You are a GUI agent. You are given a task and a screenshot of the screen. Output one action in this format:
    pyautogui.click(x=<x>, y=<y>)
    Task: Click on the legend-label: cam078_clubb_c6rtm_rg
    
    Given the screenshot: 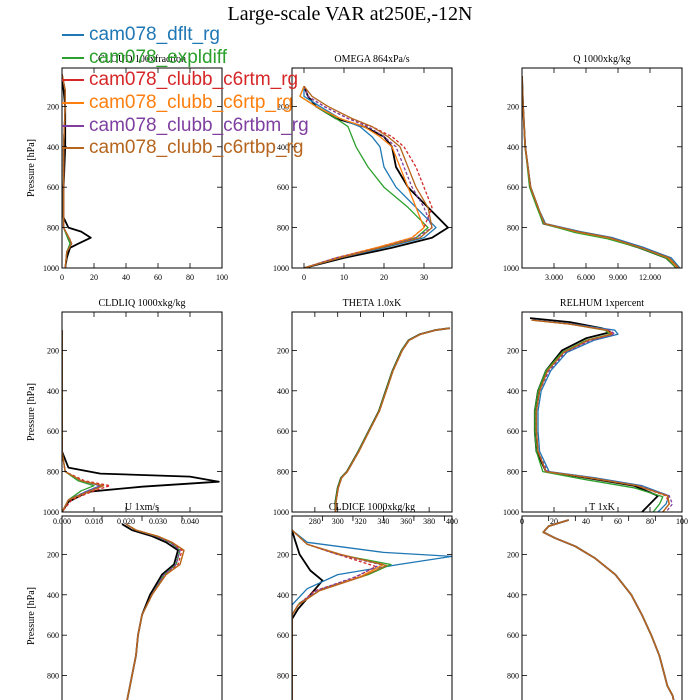 What is the action you would take?
    pyautogui.click(x=194, y=80)
    